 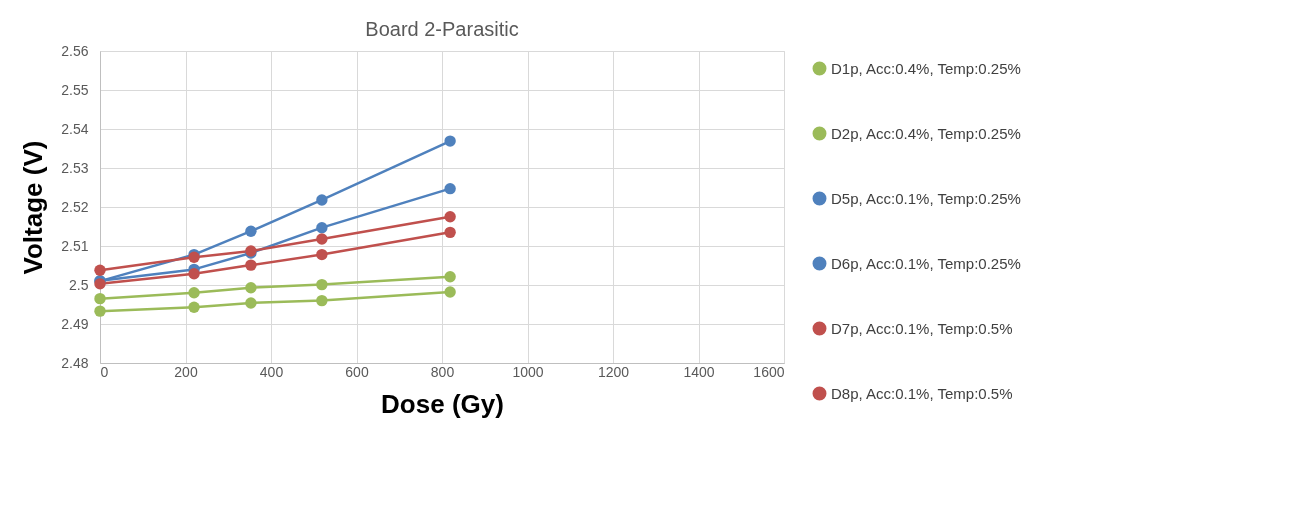 What do you see at coordinates (442, 29) in the screenshot?
I see `chart-title: Board 2-Parasitic` at bounding box center [442, 29].